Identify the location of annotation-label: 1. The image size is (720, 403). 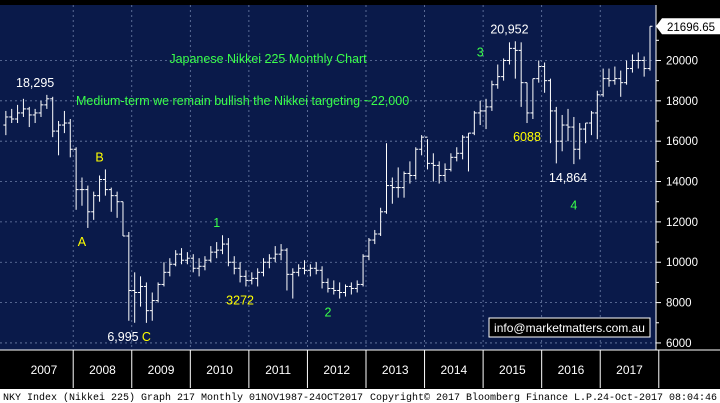
(216, 223).